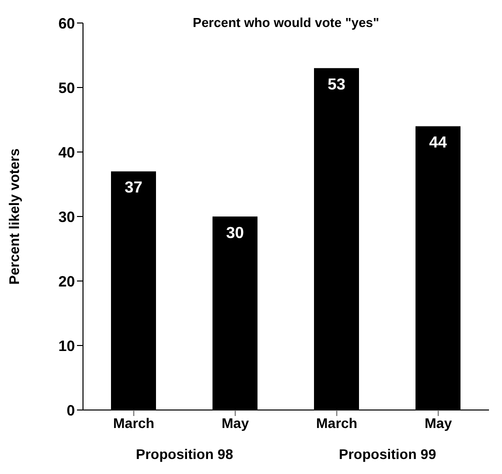  I want to click on text: Proposition 99, so click(388, 454).